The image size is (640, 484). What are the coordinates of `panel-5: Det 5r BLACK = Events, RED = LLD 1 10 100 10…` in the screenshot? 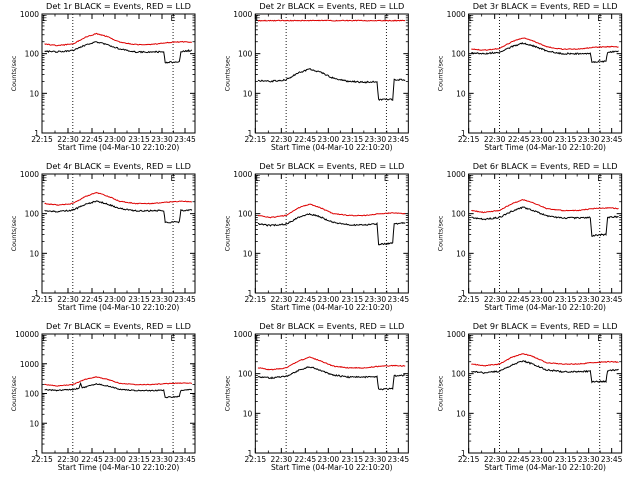 It's located at (316, 236).